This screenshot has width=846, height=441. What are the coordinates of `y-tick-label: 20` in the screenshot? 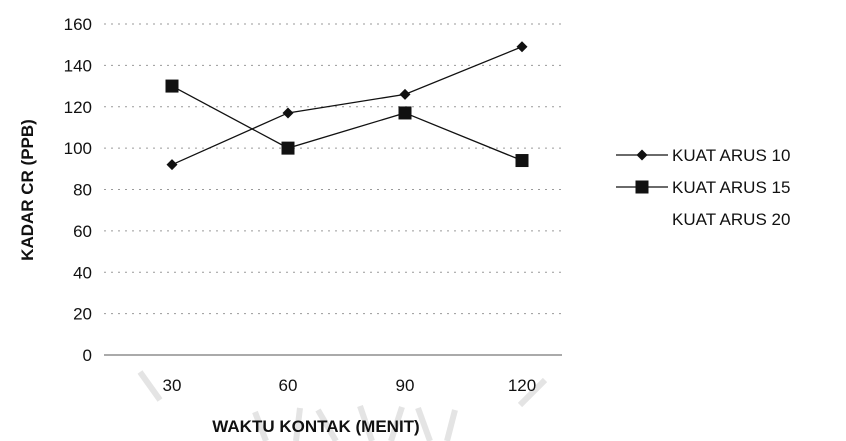 It's located at (82, 314).